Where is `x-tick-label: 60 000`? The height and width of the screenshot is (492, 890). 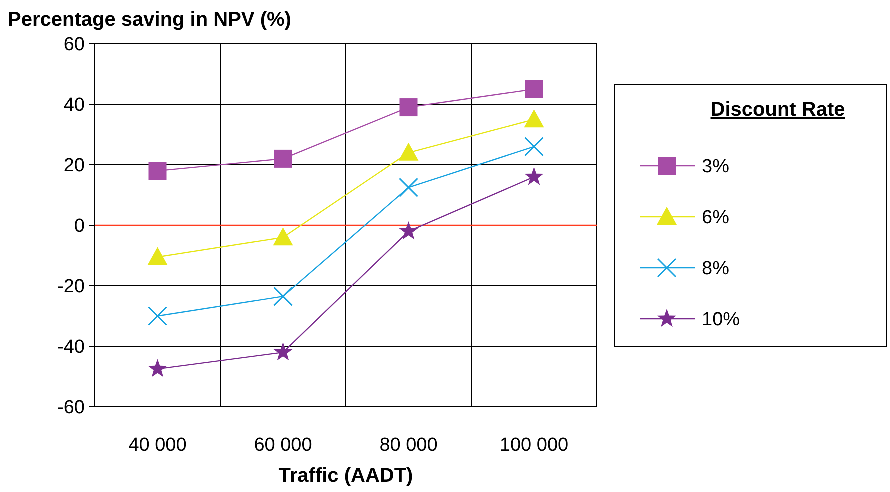
x-tick-label: 60 000 is located at coordinates (283, 445).